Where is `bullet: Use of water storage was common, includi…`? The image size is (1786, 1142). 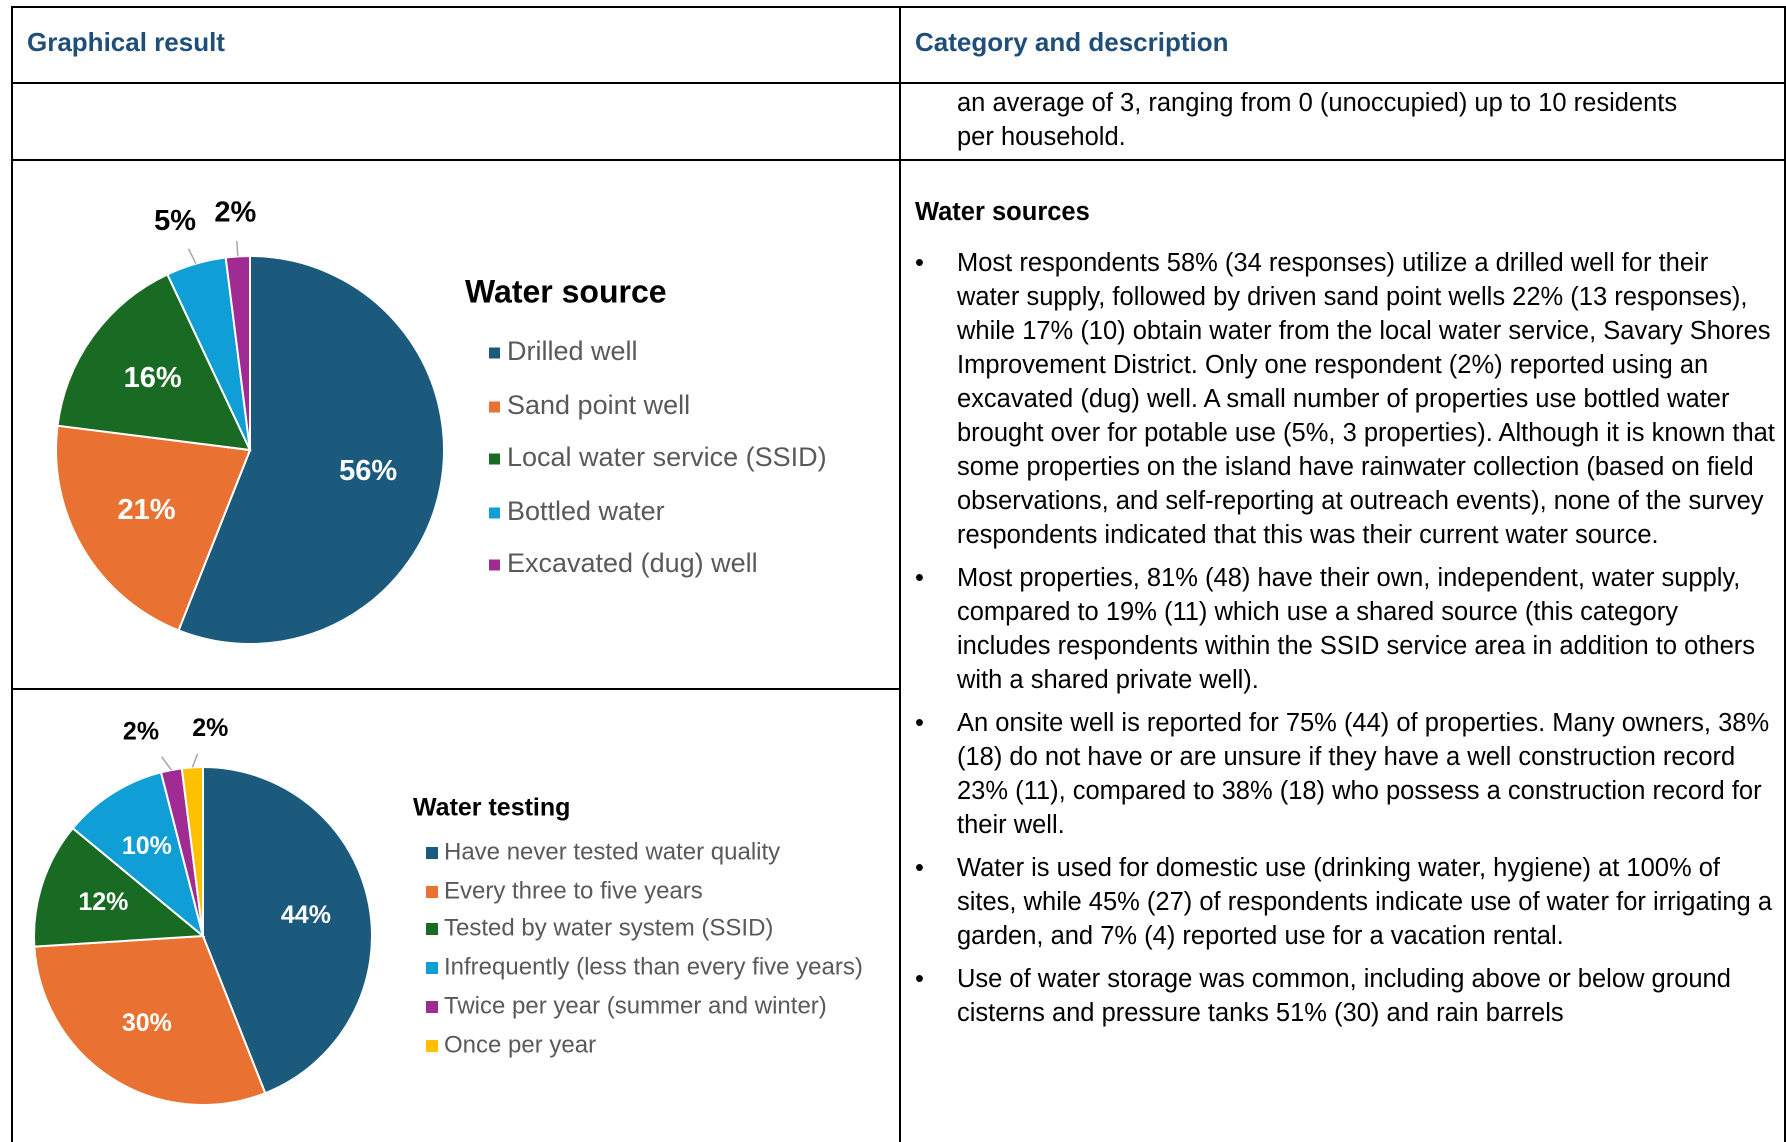 bullet: Use of water storage was common, includi… is located at coordinates (1346, 996).